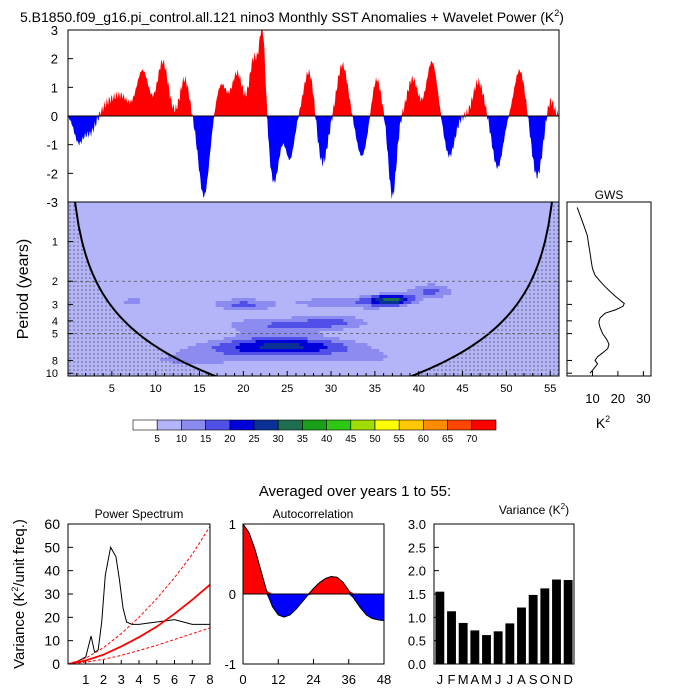 The width and height of the screenshot is (700, 700). I want to click on autocorrelation-y-tick-label: -1, so click(230, 664).